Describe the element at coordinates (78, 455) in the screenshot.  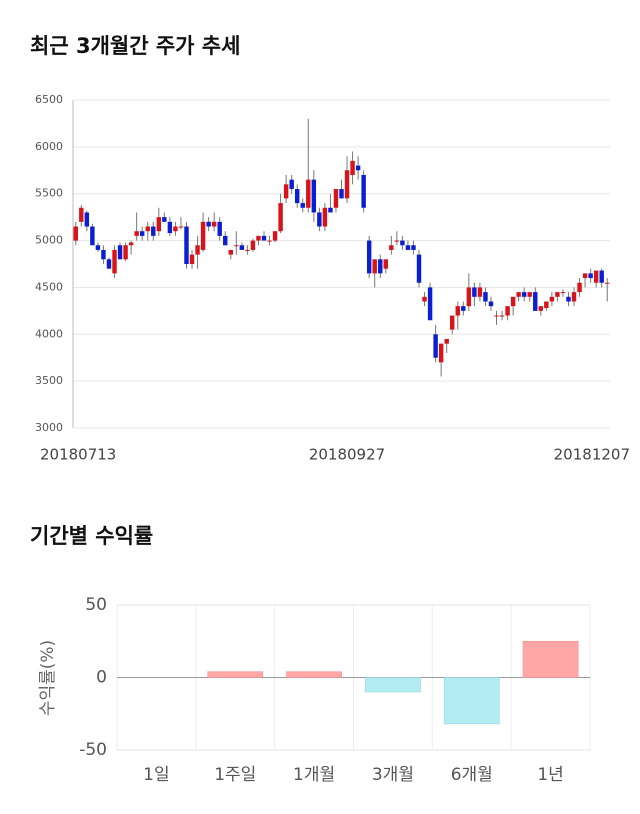
I see `x-tick-label: 20180713` at that location.